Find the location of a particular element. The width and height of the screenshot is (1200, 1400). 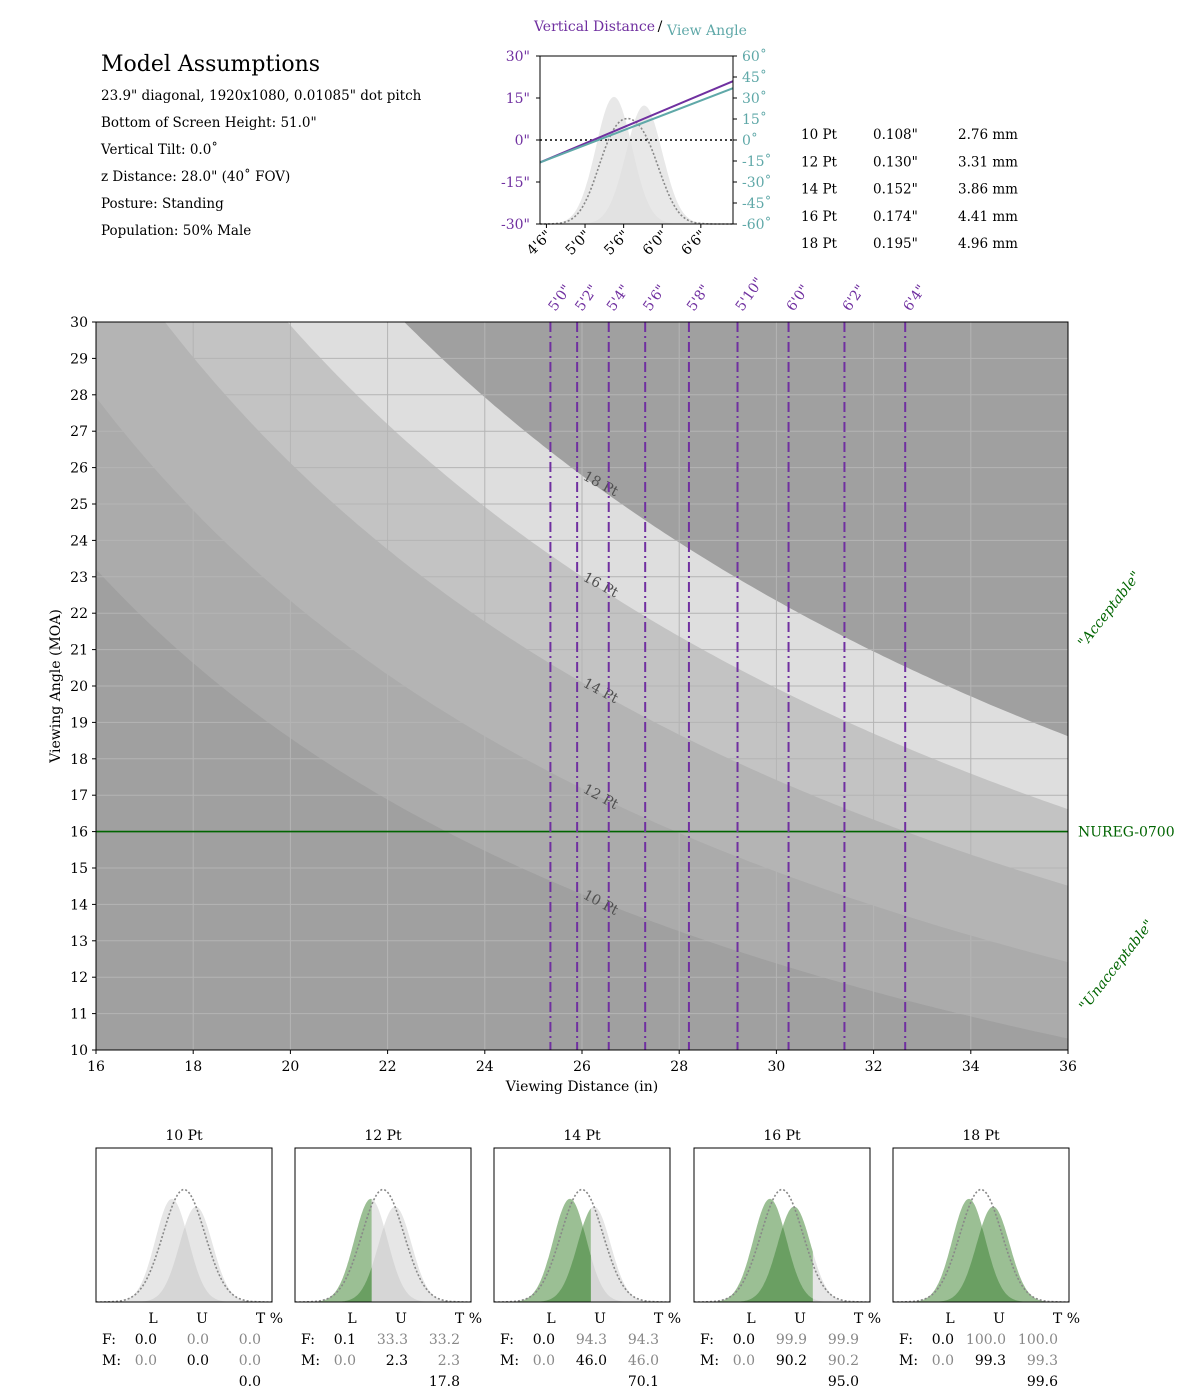

inset-right-tick-label: -15˚ is located at coordinates (757, 161).